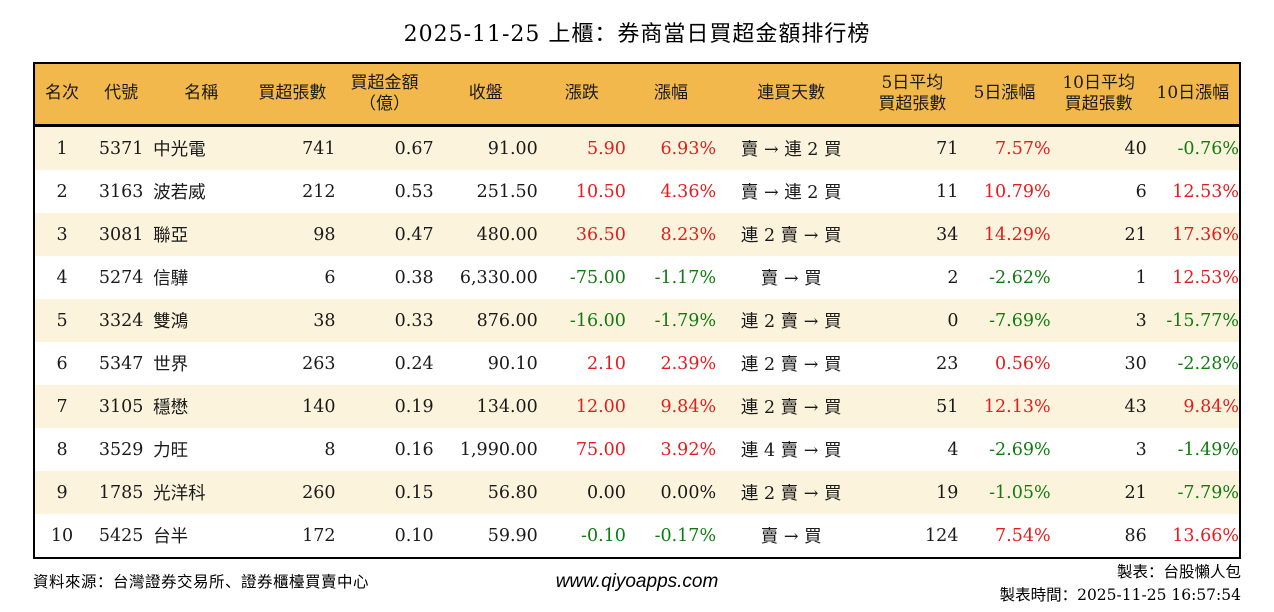  Describe the element at coordinates (171, 279) in the screenshot. I see `cell-name: 信驊` at that location.